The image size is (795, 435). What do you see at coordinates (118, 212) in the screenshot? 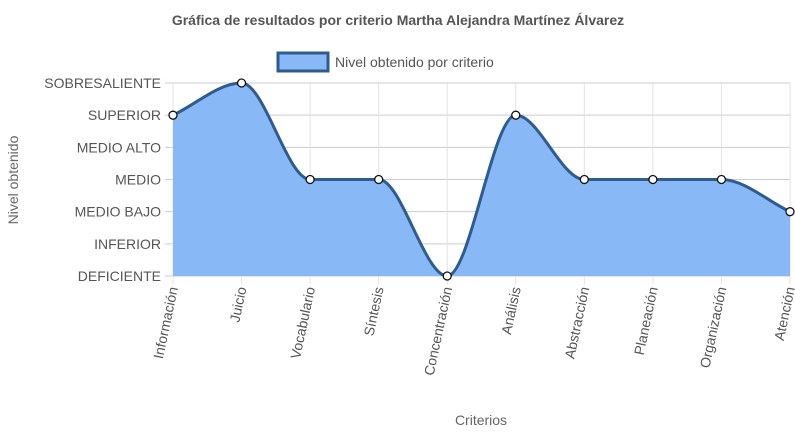
I see `y-tick-label: MEDIO BAJO` at bounding box center [118, 212].